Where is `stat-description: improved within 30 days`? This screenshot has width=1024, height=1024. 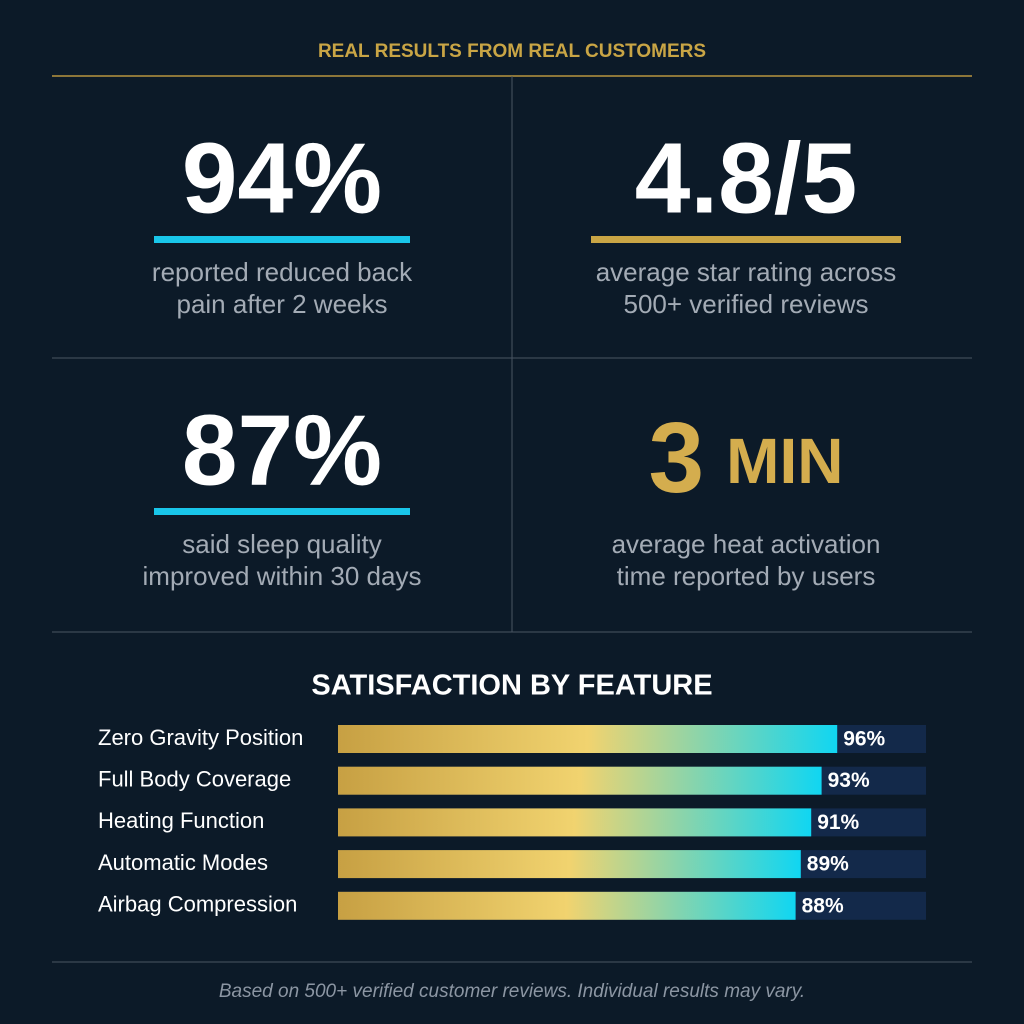 stat-description: improved within 30 days is located at coordinates (282, 576).